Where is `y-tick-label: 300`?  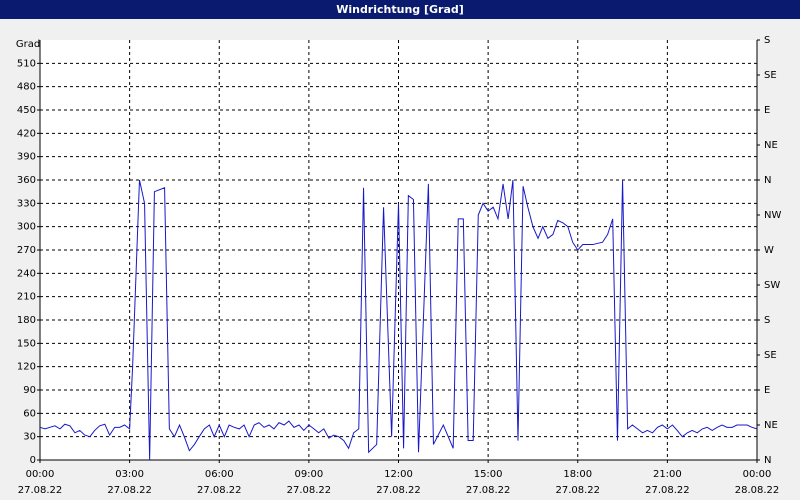
y-tick-label: 300 is located at coordinates (26, 227).